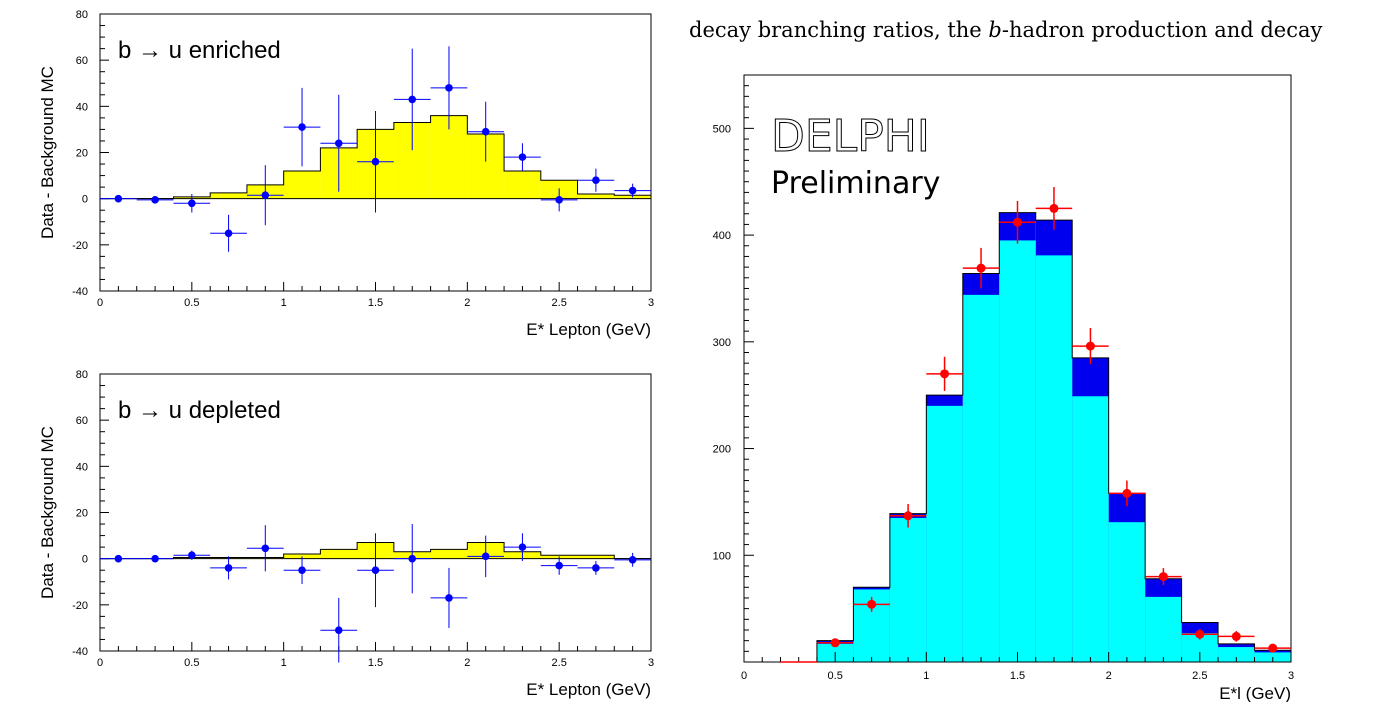  Describe the element at coordinates (1255, 693) in the screenshot. I see `x-axis-label: E*l (GeV)` at that location.